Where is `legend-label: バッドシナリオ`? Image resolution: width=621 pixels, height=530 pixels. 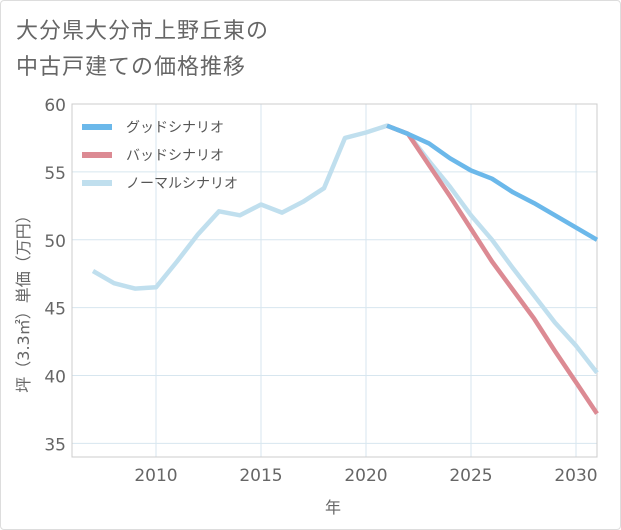
legend-label: バッドシナリオ is located at coordinates (175, 156).